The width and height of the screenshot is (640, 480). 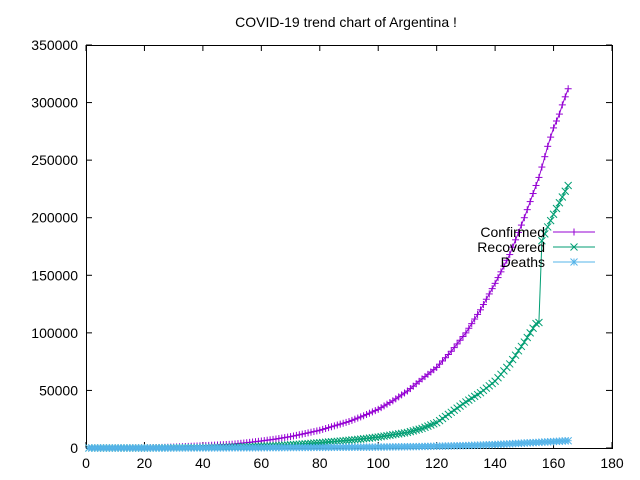 What do you see at coordinates (54, 45) in the screenshot?
I see `y-tick-label: 350000` at bounding box center [54, 45].